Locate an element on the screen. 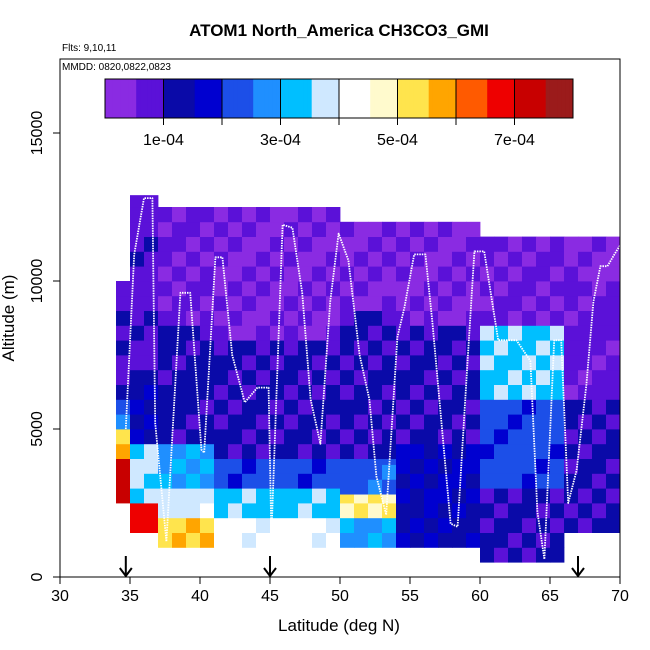  y-tick-label: 15000 is located at coordinates (37, 133).